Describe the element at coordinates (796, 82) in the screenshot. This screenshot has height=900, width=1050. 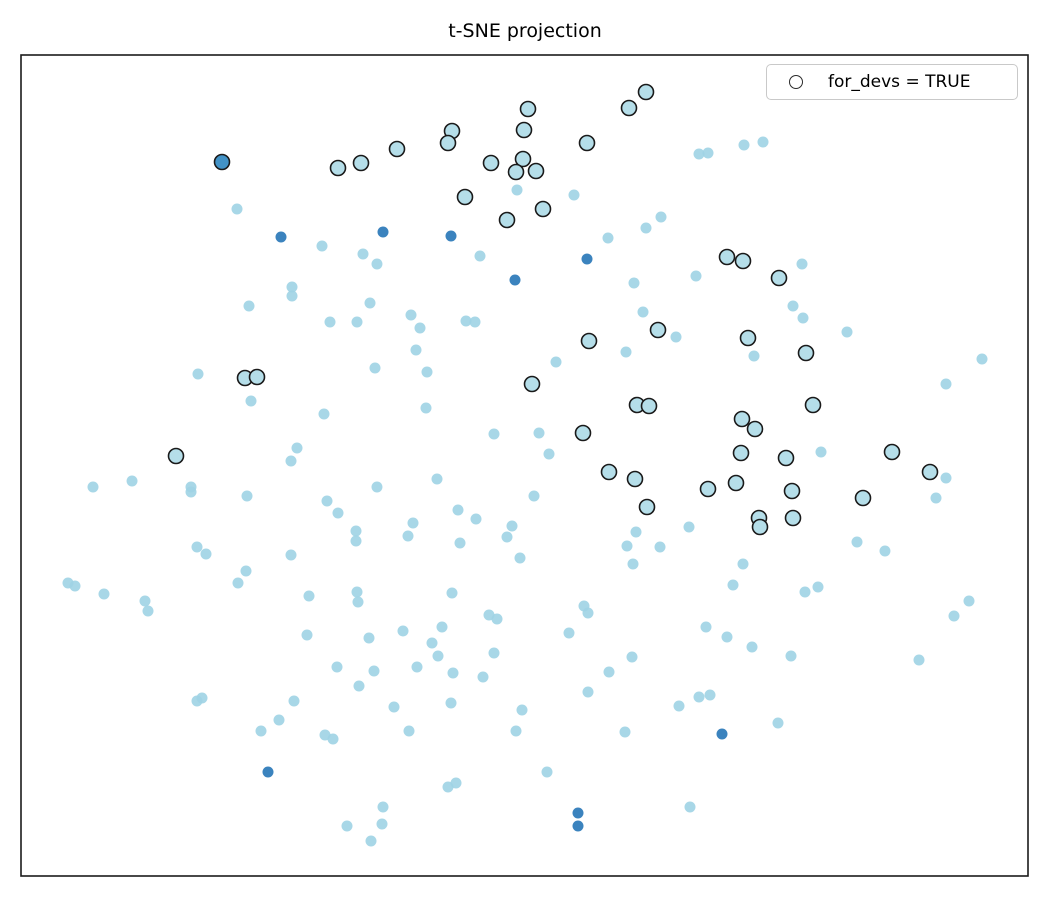
I see `open-circle-icon` at that location.